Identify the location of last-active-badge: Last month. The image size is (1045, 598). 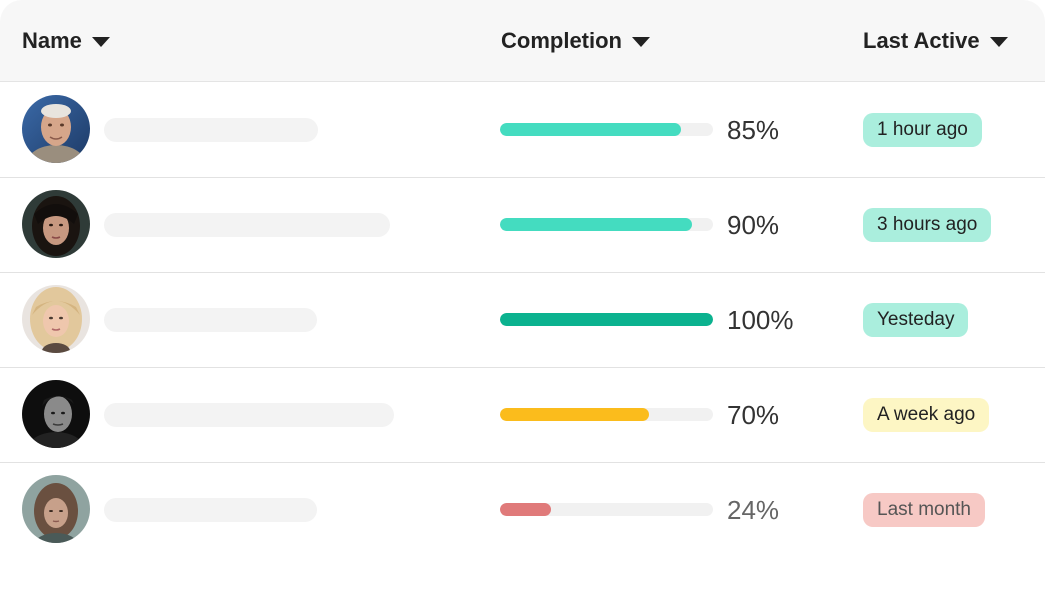
(924, 510).